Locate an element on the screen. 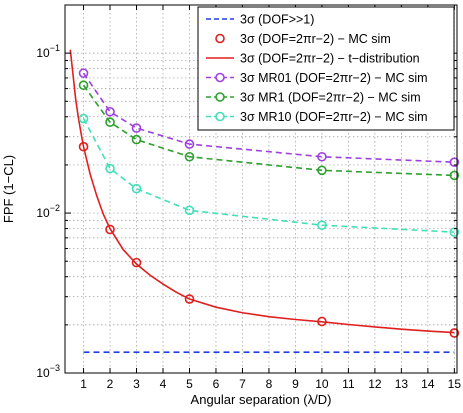 This screenshot has height=413, width=463. y-axis-label: FPF (1−CL) is located at coordinates (8, 189).